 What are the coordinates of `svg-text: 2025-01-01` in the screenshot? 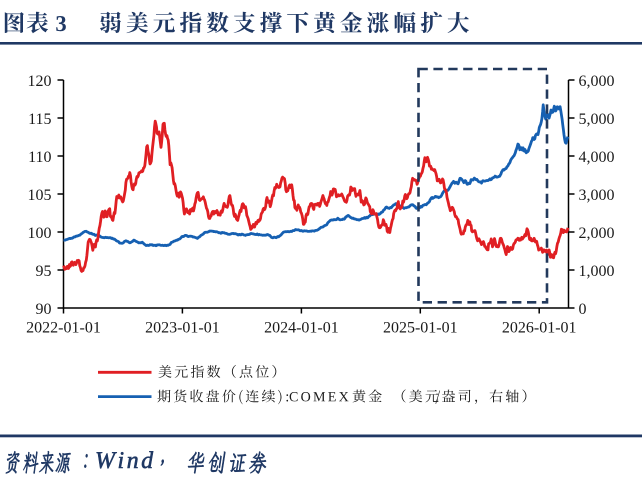 It's located at (420, 328).